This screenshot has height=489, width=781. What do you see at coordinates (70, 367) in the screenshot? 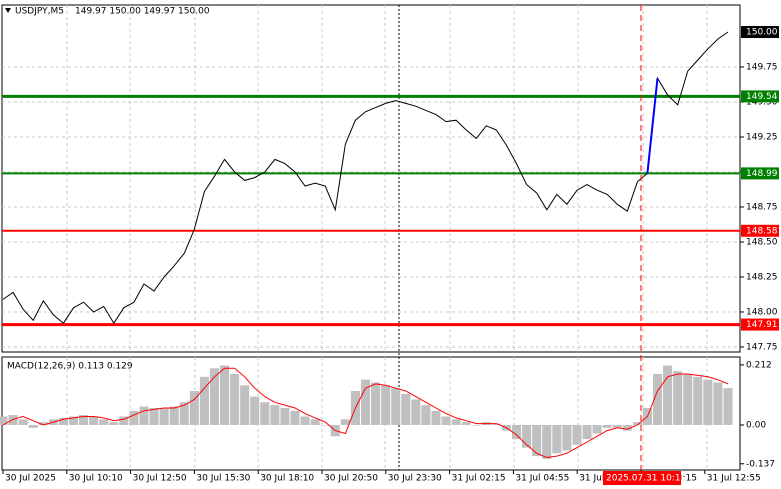
I see `macd-title: MACD(12,26,9) 0.113 0.129` at bounding box center [70, 367].